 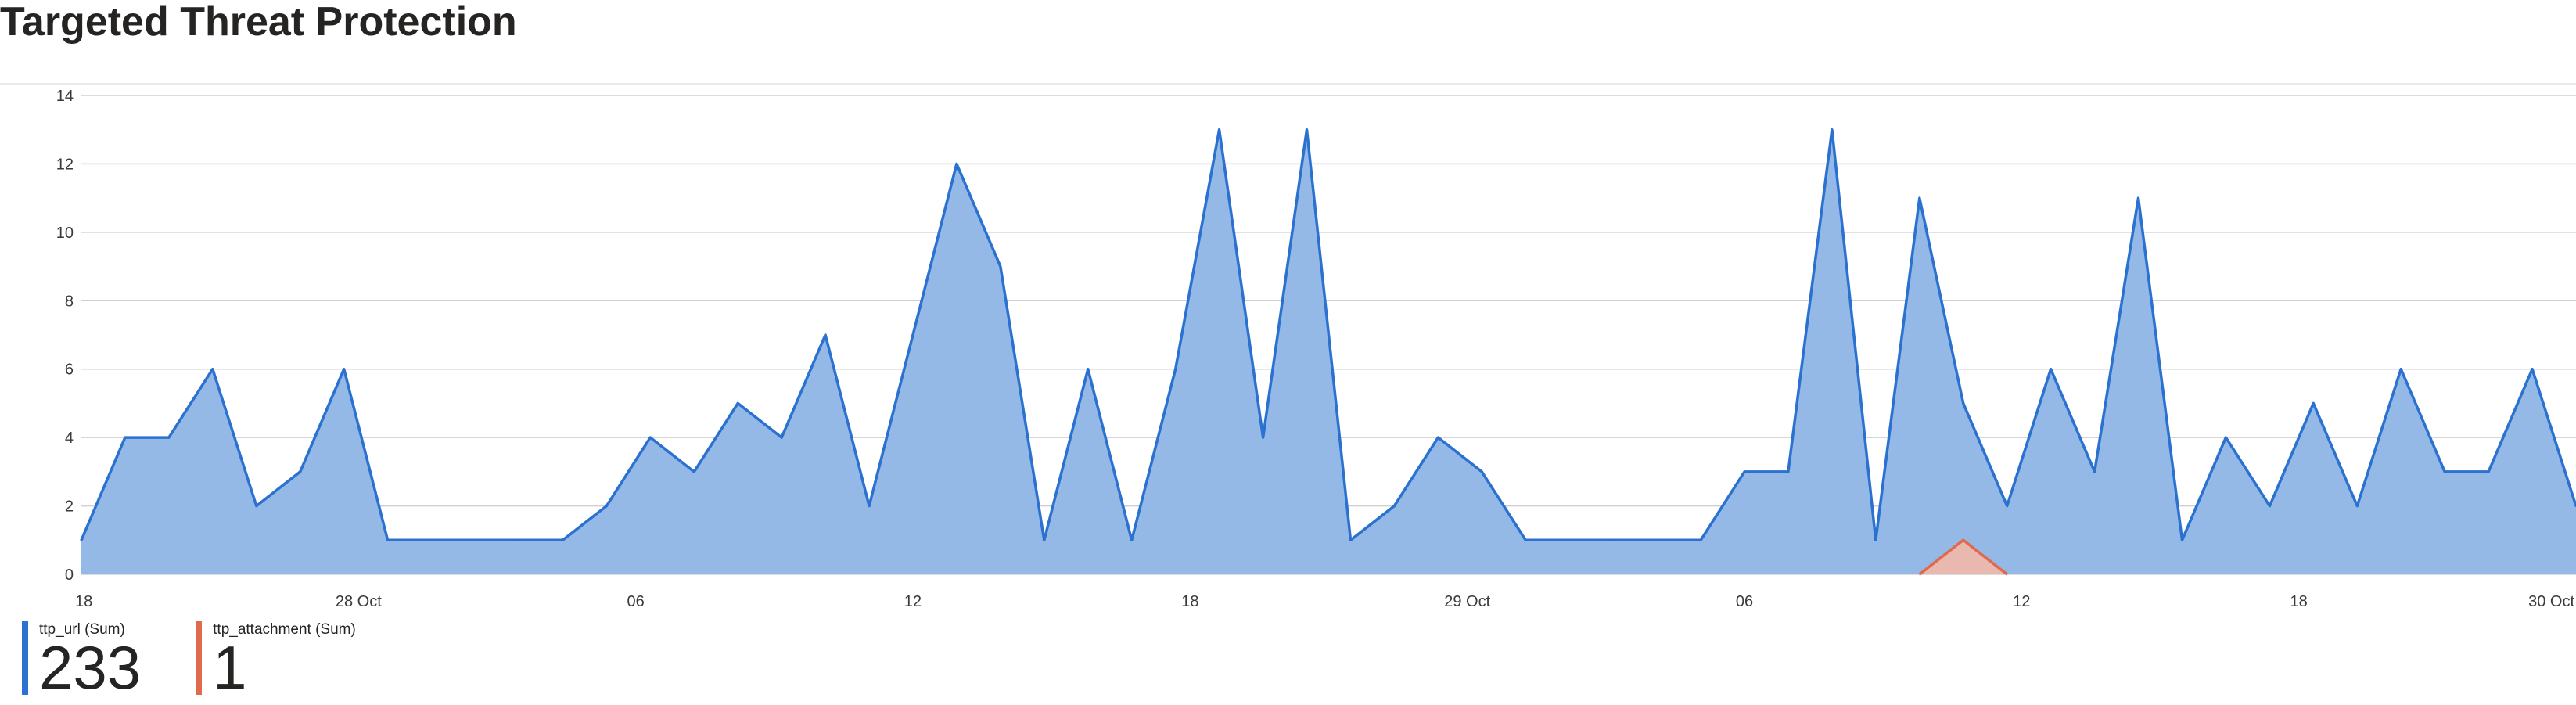 What do you see at coordinates (65, 96) in the screenshot?
I see `y-tick-label: 14` at bounding box center [65, 96].